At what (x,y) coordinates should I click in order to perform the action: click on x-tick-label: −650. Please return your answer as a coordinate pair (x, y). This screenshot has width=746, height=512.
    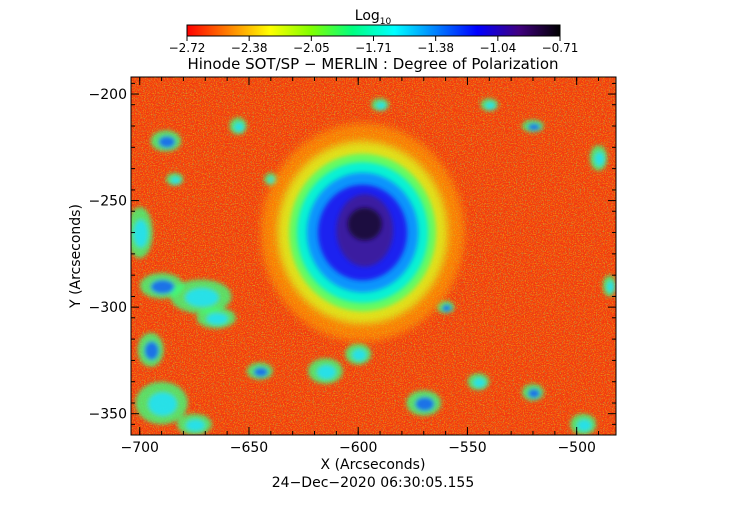
    Looking at the image, I should click on (249, 448).